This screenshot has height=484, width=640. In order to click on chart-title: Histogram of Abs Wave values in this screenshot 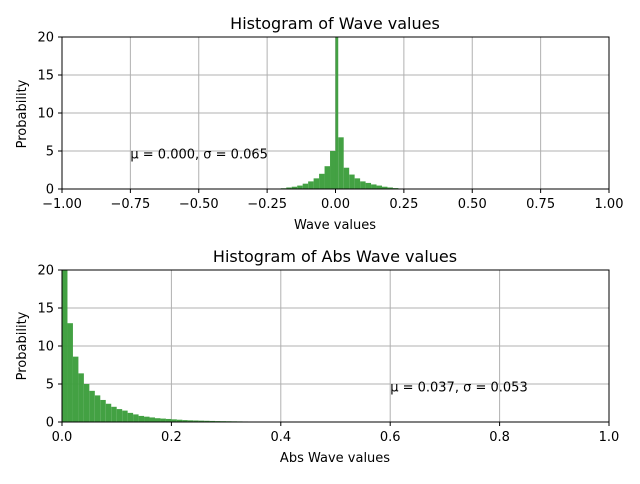, I will do `click(335, 256)`.